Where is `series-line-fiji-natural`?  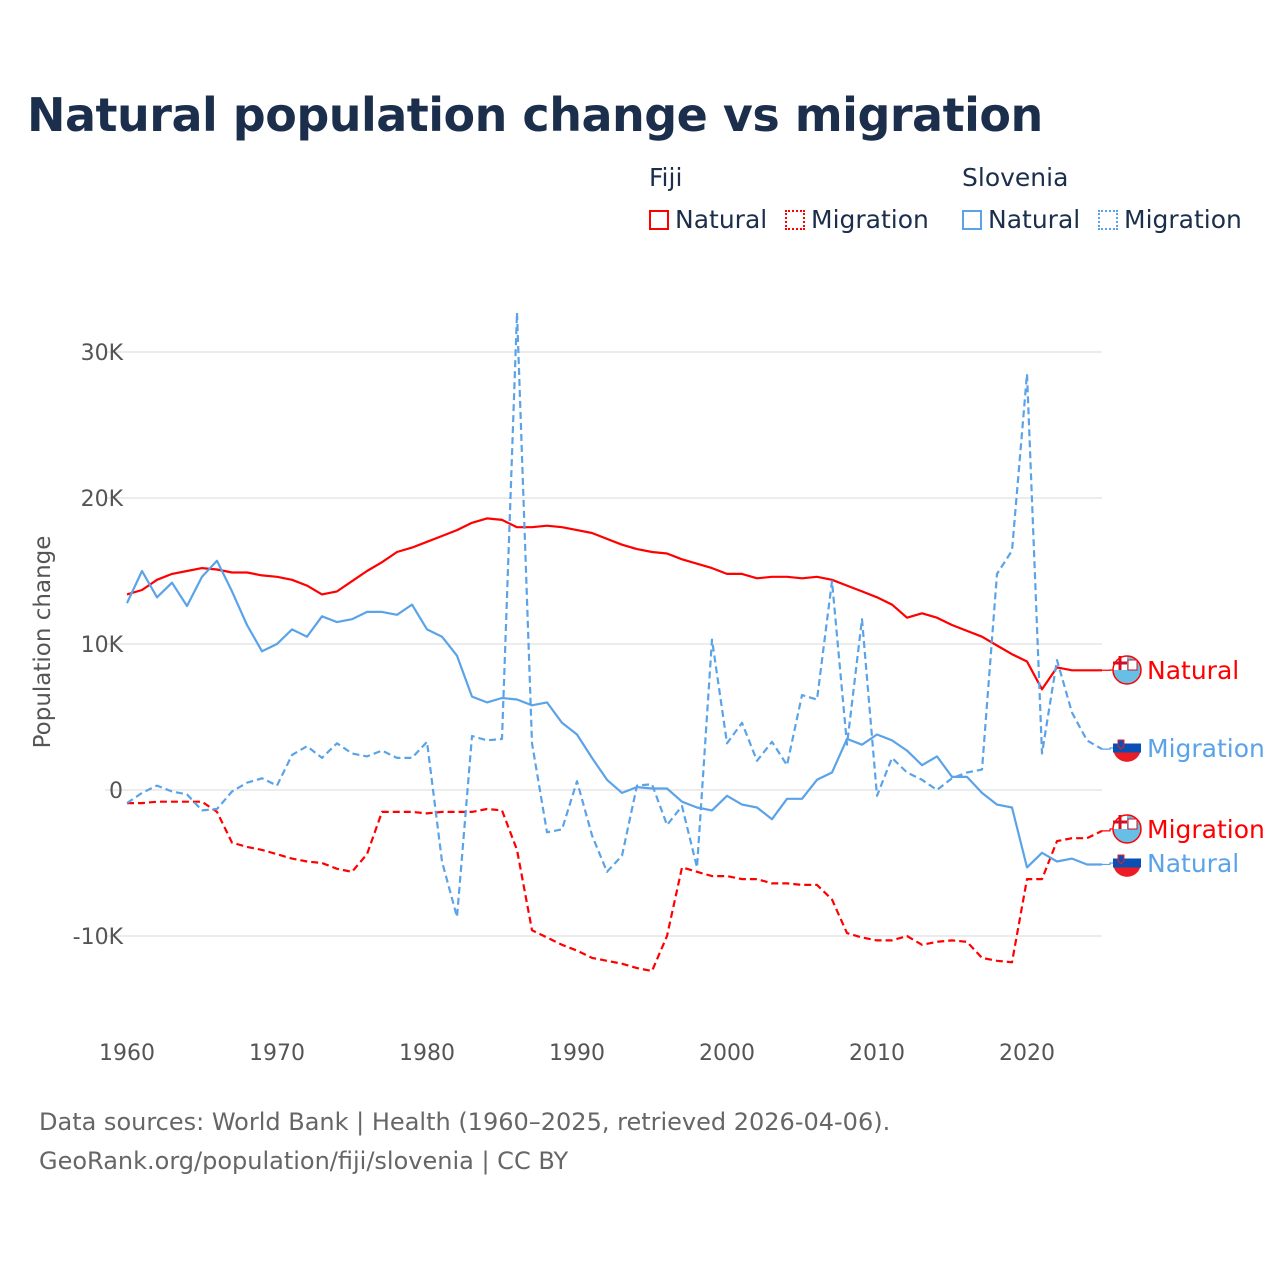
series-line-fiji-natural is located at coordinates (614, 604).